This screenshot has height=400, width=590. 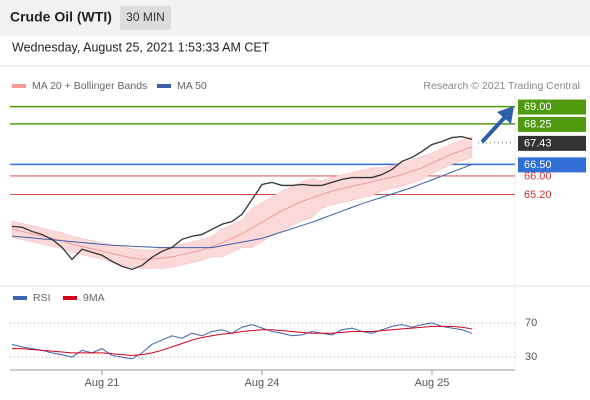 What do you see at coordinates (538, 107) in the screenshot?
I see `level-label: 69.00` at bounding box center [538, 107].